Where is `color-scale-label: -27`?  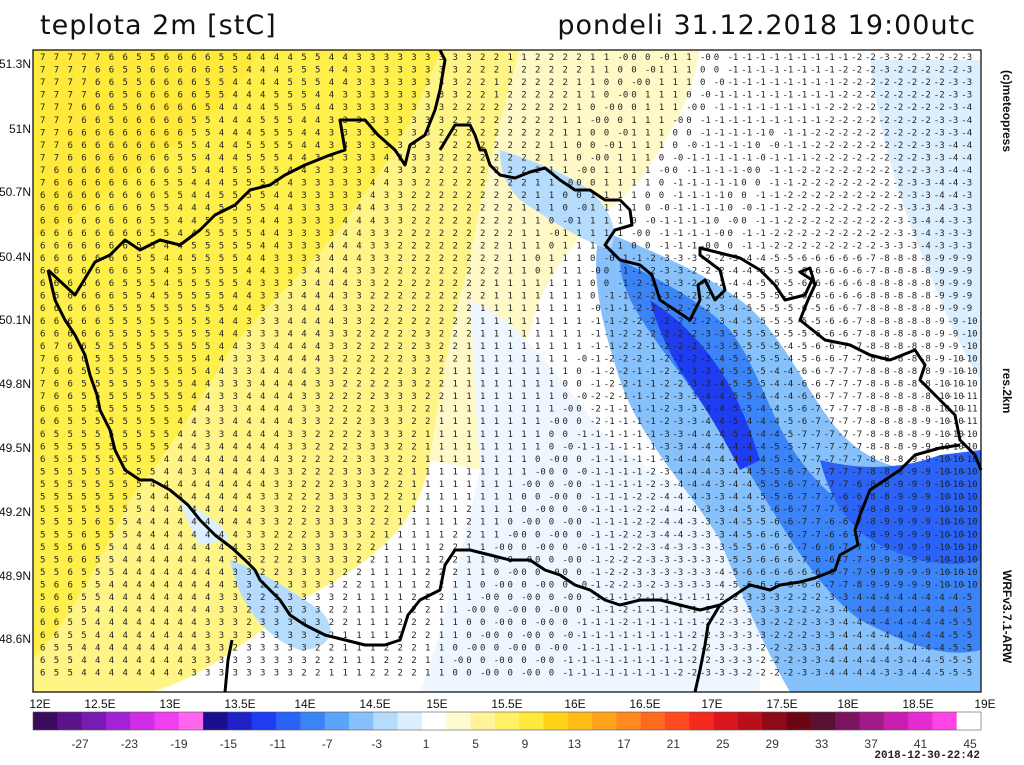
color-scale-label: -27 is located at coordinates (80, 744).